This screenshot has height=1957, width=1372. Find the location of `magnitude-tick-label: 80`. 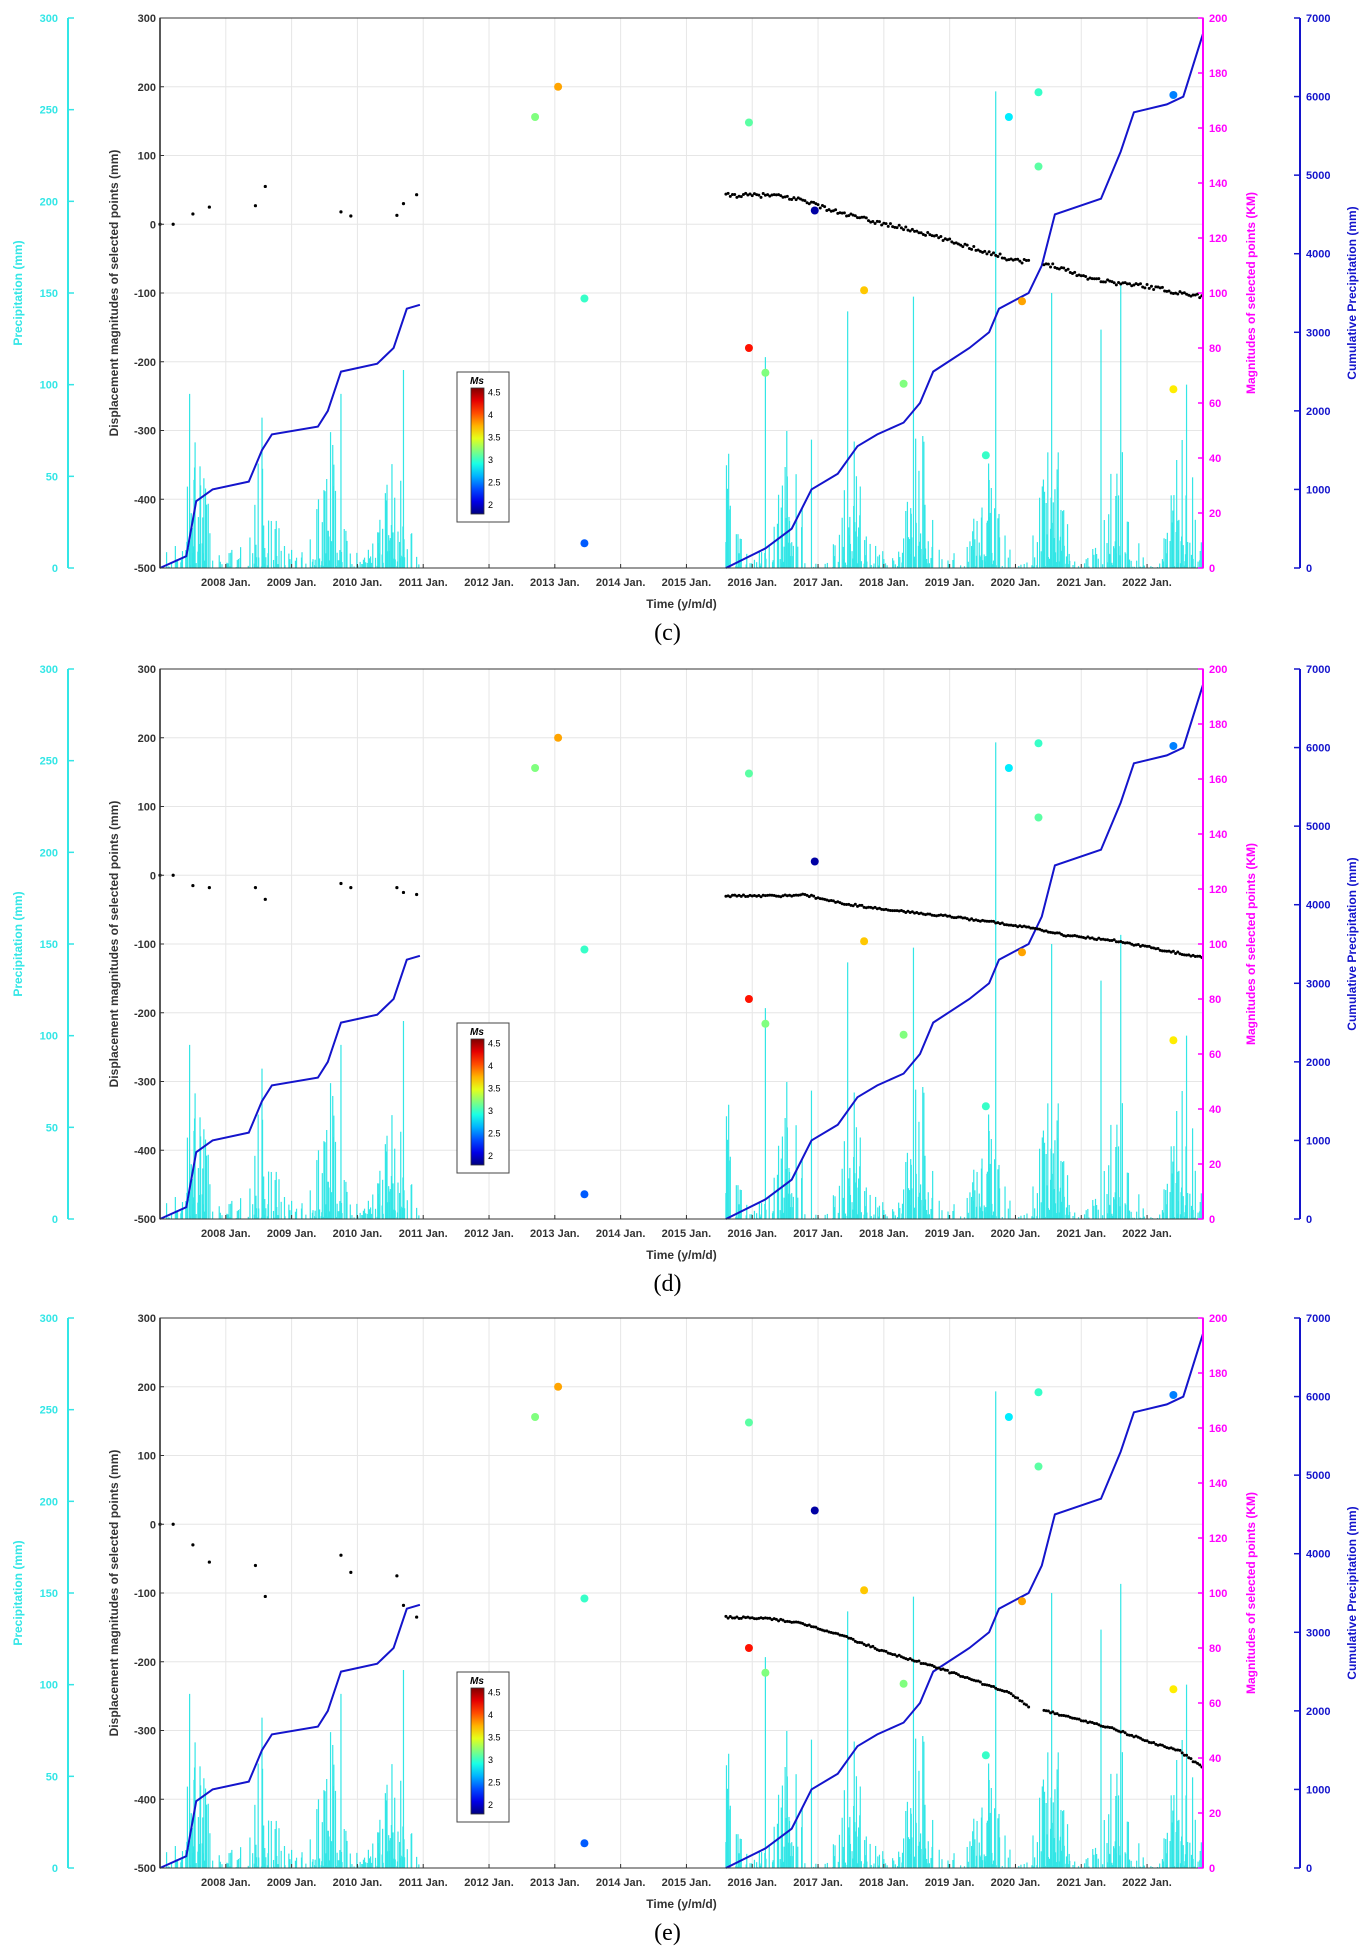

magnitude-tick-label: 80 is located at coordinates (1215, 349).